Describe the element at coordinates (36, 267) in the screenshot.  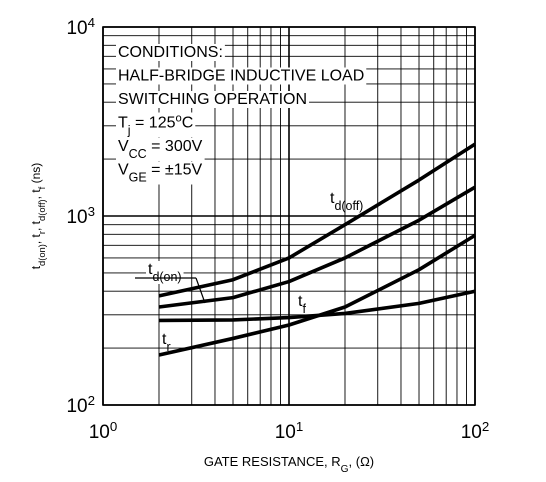
I see `y-axis-label-part: t` at that location.